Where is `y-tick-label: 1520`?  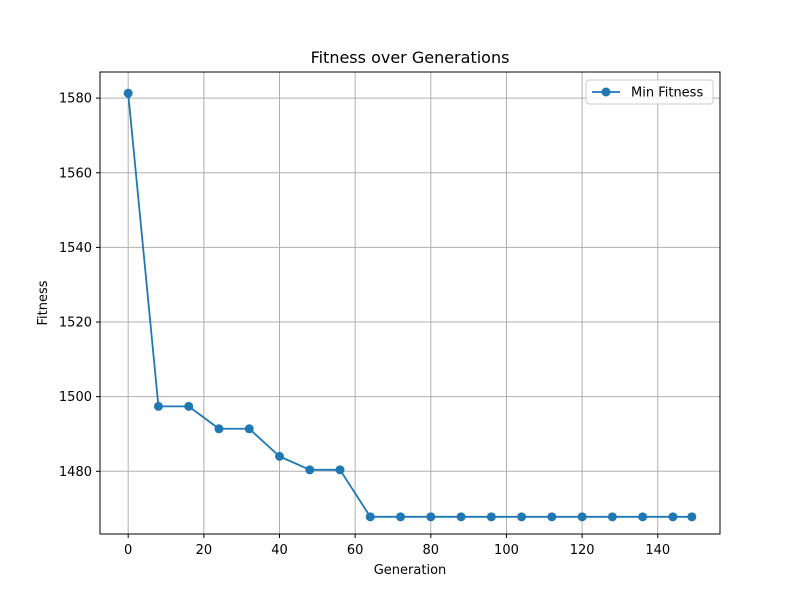
y-tick-label: 1520 is located at coordinates (75, 323).